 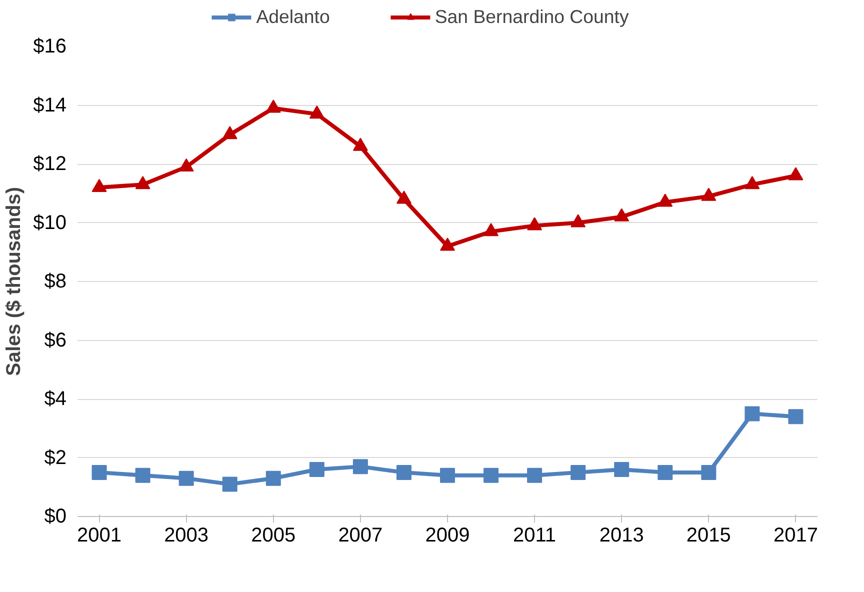 I want to click on y-tick-label: $8, so click(x=55, y=281).